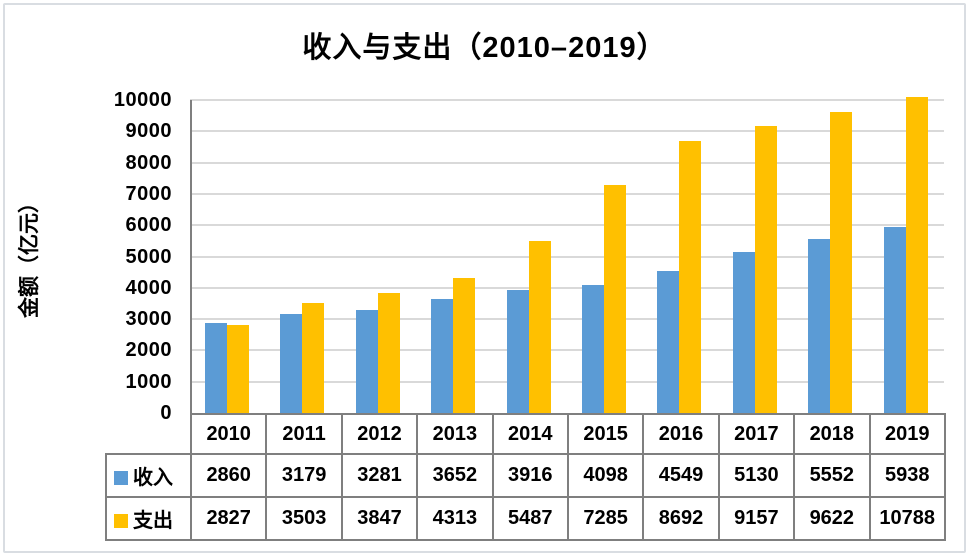  I want to click on bar-expense-2016, so click(690, 276).